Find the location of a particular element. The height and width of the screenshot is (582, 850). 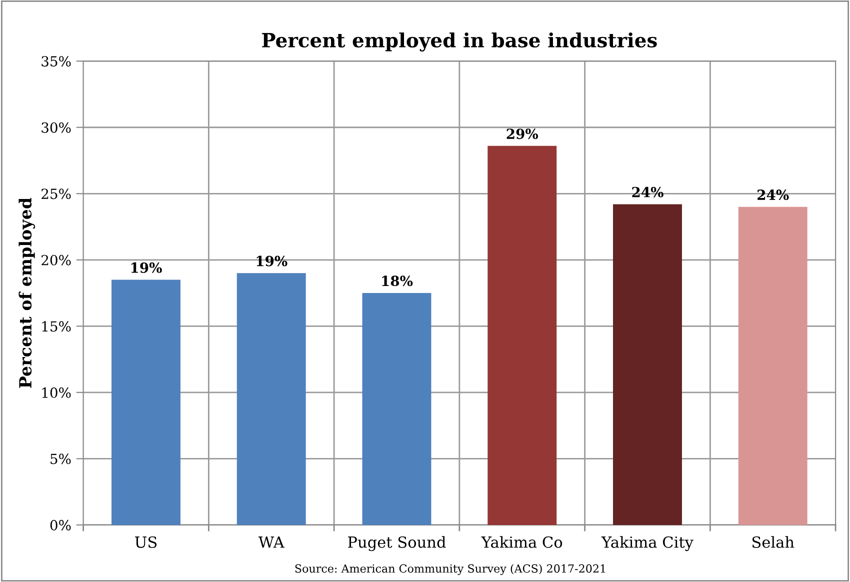

y-tick-label: 5% is located at coordinates (60, 459).